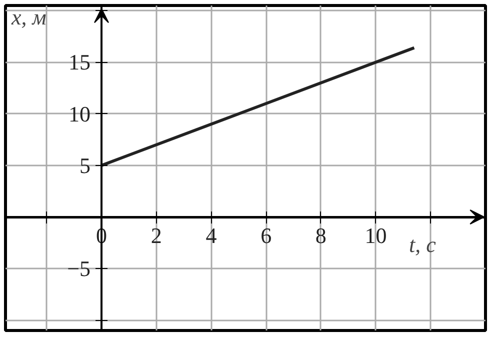 The image size is (500, 345). What do you see at coordinates (266, 235) in the screenshot?
I see `x-tick-label: 6` at bounding box center [266, 235].